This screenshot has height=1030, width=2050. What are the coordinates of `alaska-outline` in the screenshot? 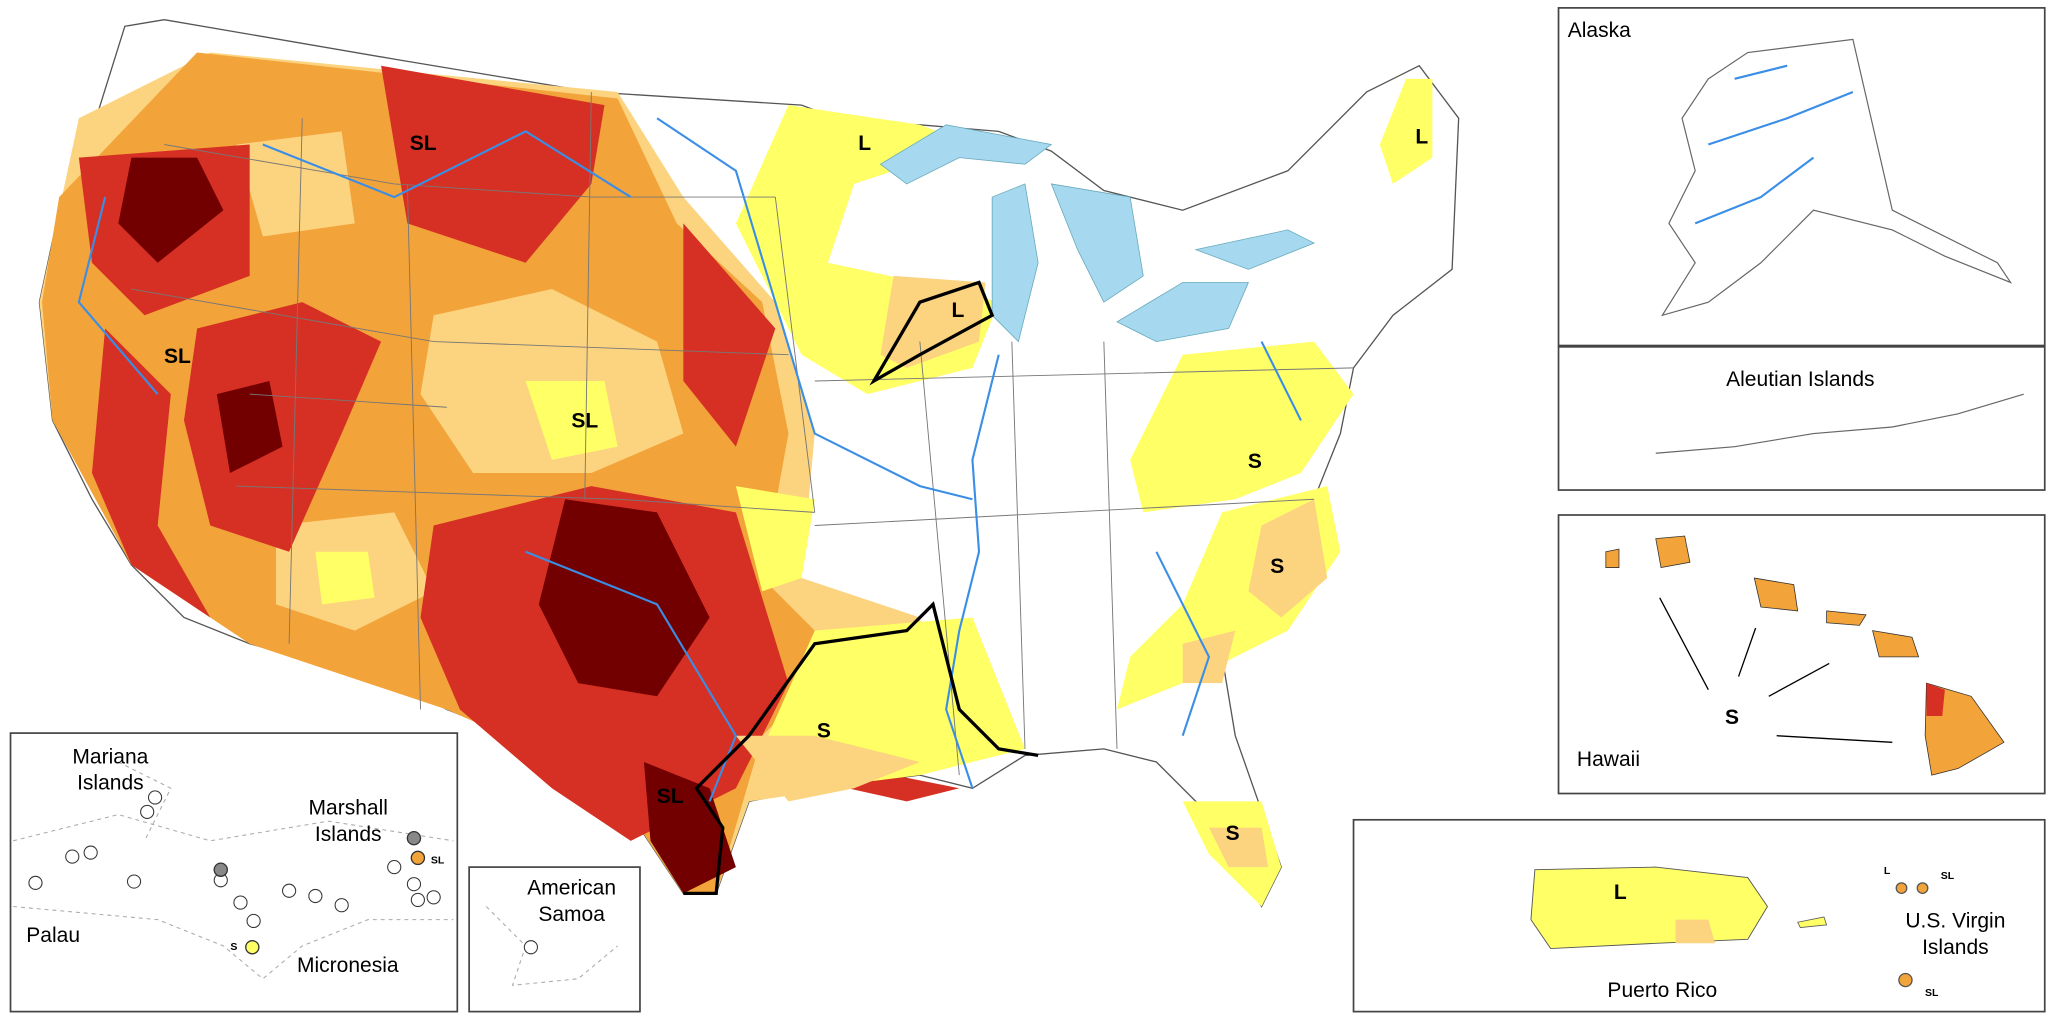 It's located at (1837, 177).